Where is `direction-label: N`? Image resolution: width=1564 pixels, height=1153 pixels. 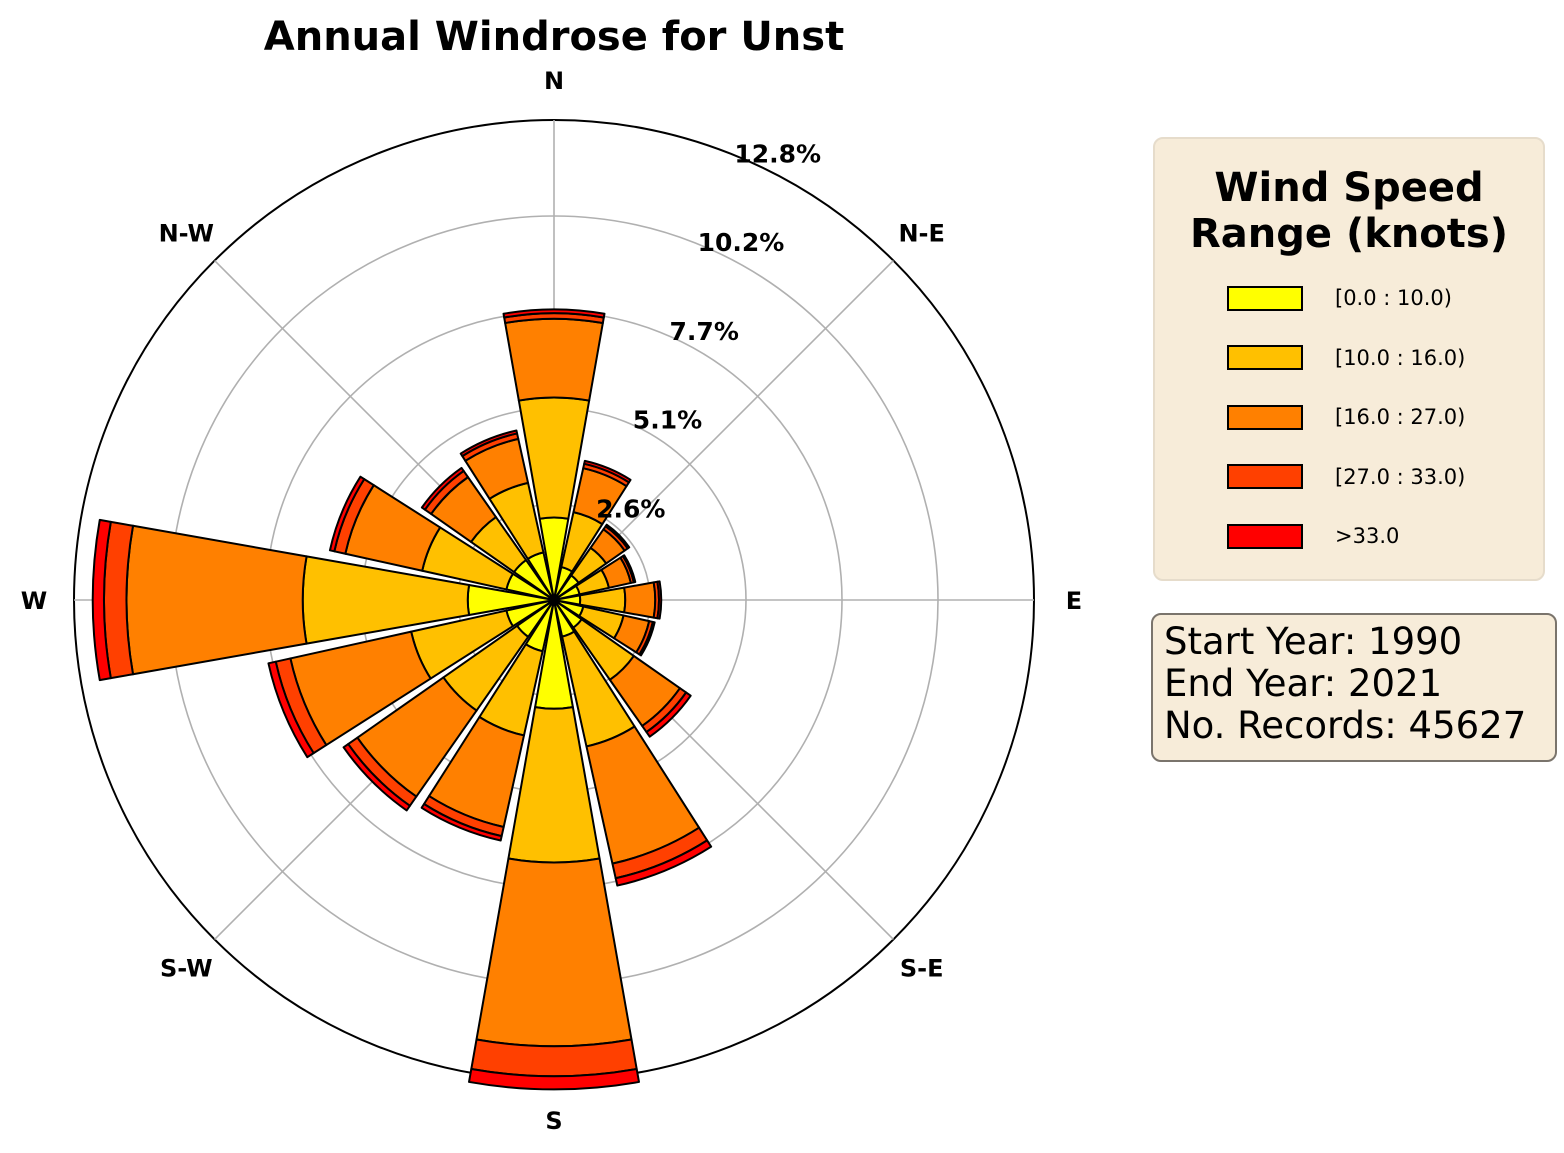 direction-label: N is located at coordinates (554, 81).